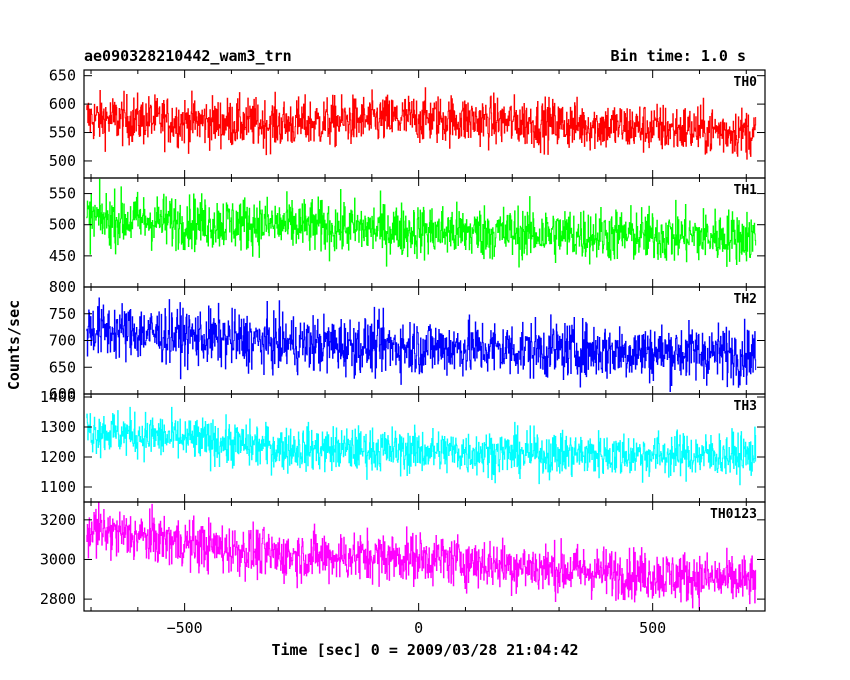 The image size is (850, 680). Describe the element at coordinates (745, 406) in the screenshot. I see `panel-label-th3: TH3` at that location.